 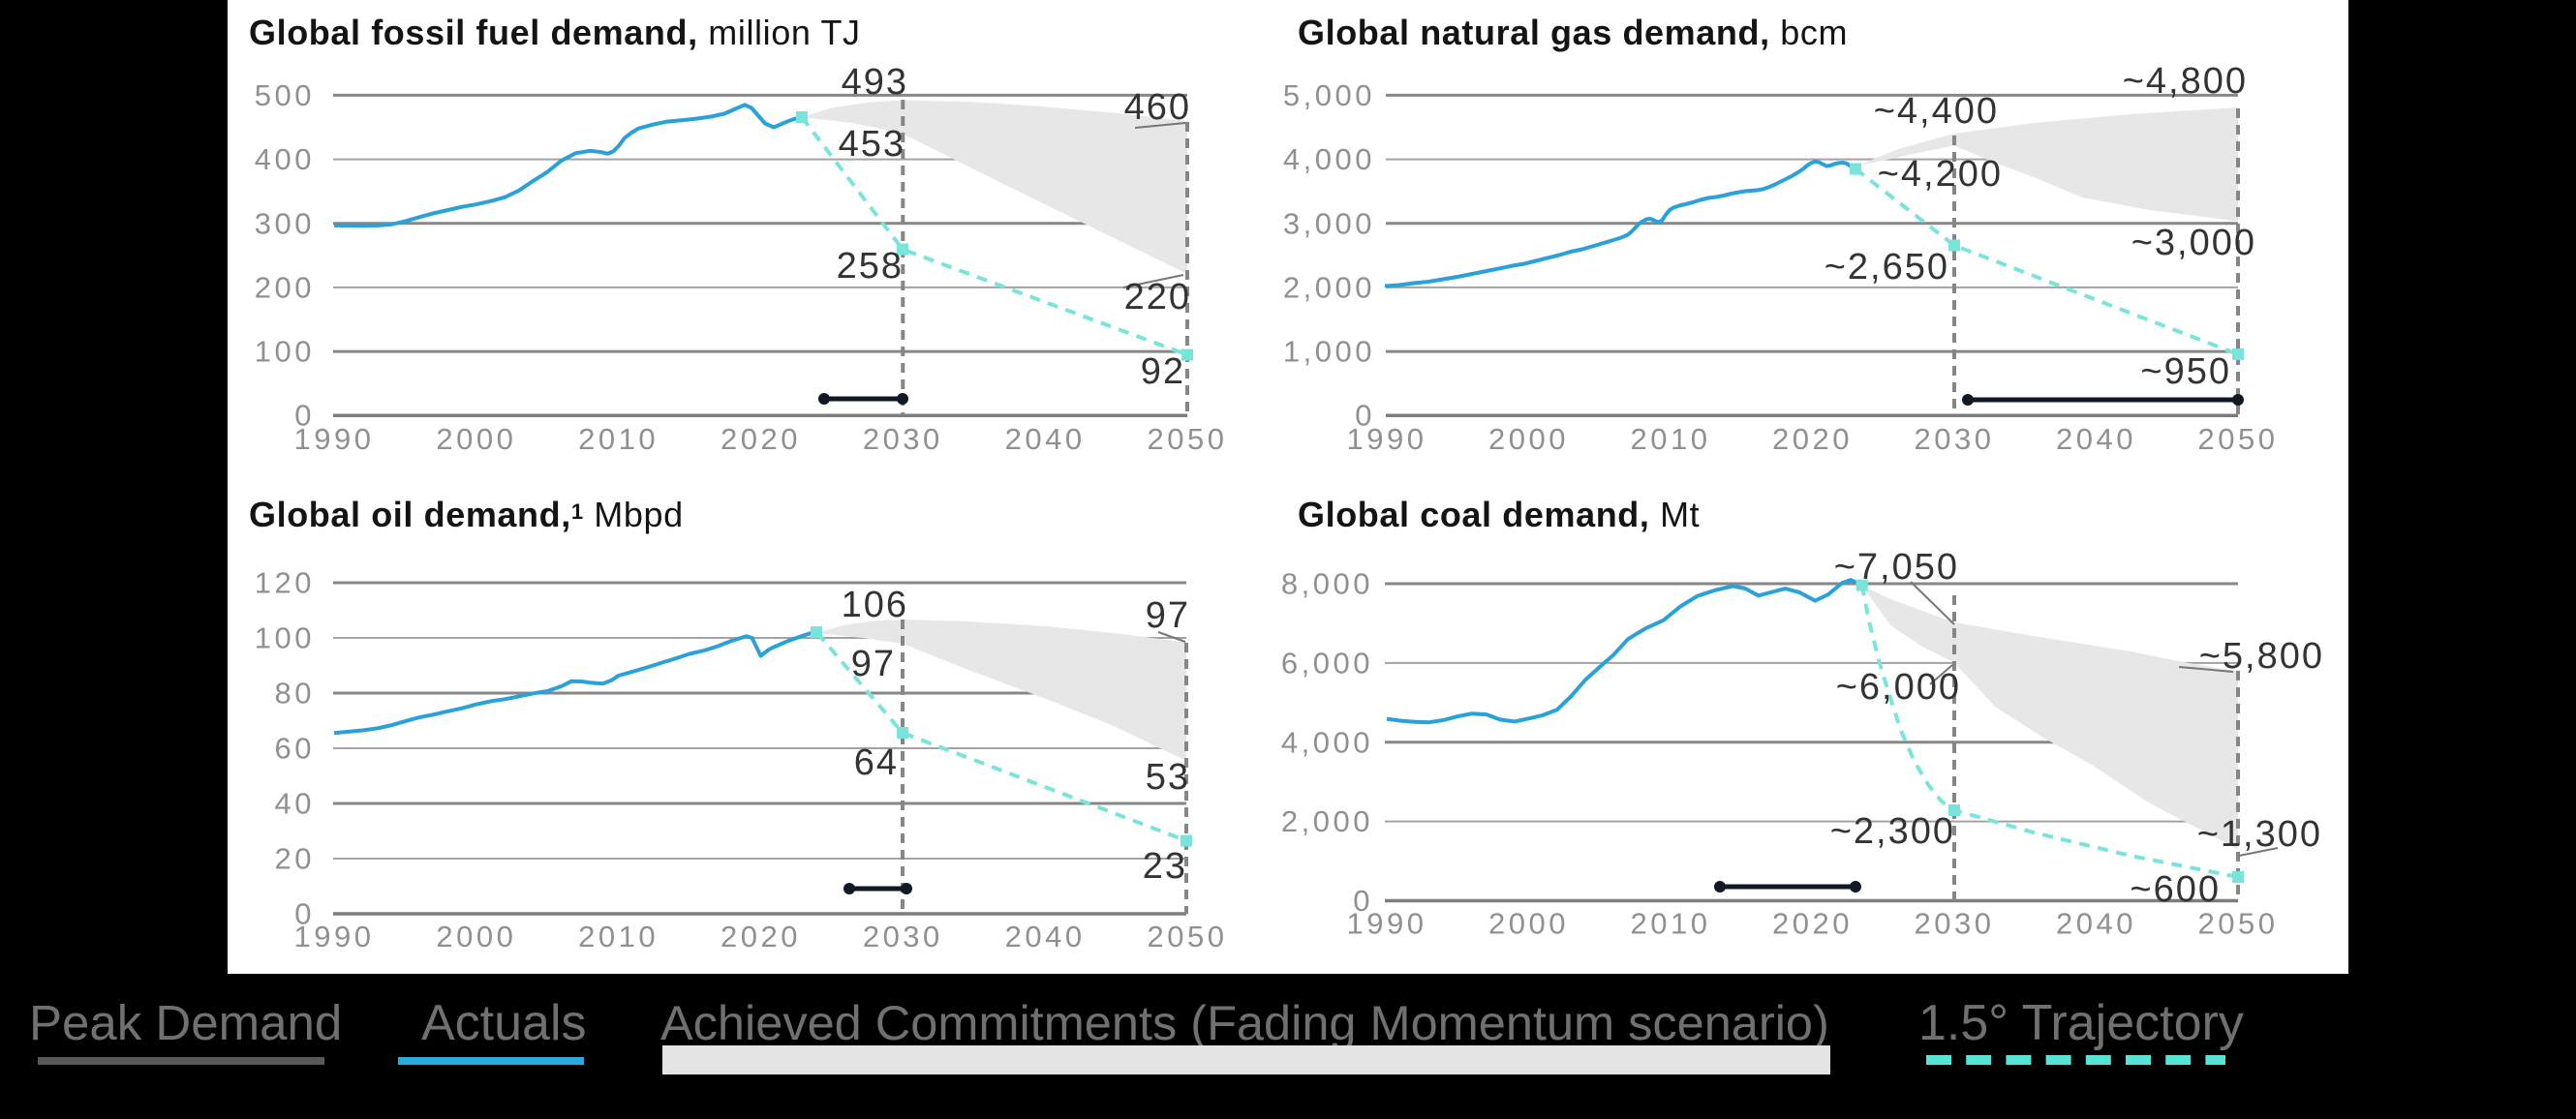 I want to click on svg-text:Global fossil fuel demand, mil: Global fossil fuel demand, million TJ, so click(x=555, y=32).